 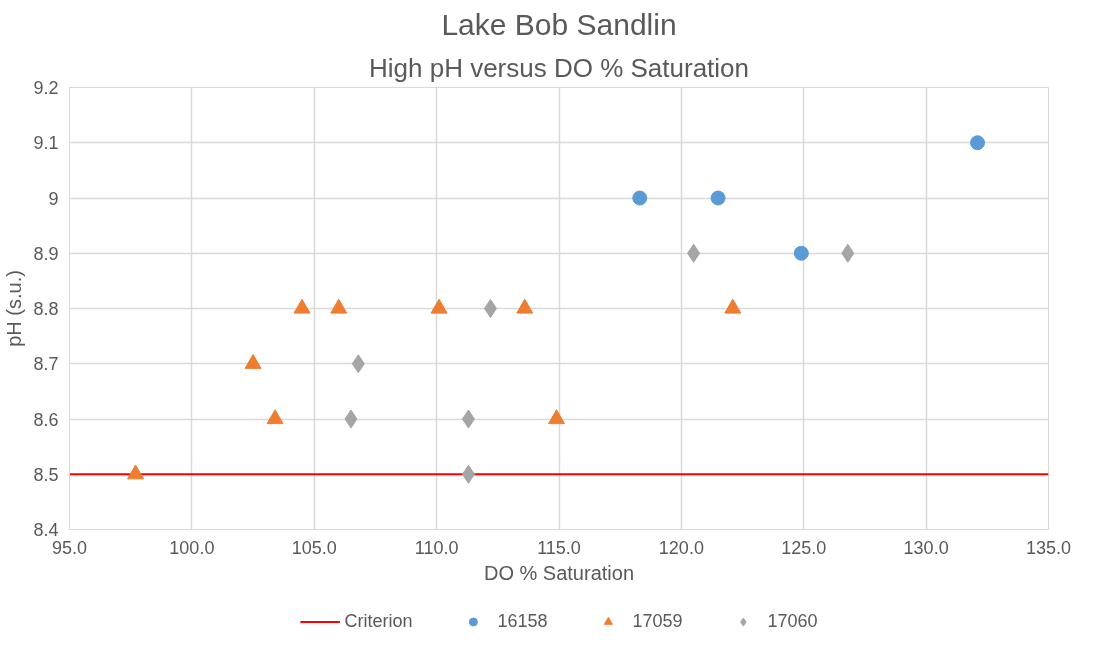 I want to click on chart-subtitle: High pH versus DO % Saturation, so click(x=559, y=67).